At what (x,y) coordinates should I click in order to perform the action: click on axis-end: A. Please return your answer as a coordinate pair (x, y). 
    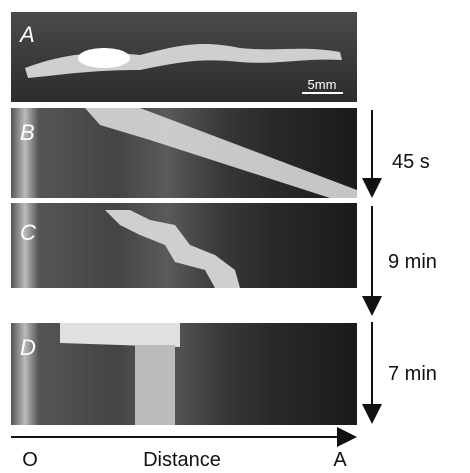
    Looking at the image, I should click on (340, 460).